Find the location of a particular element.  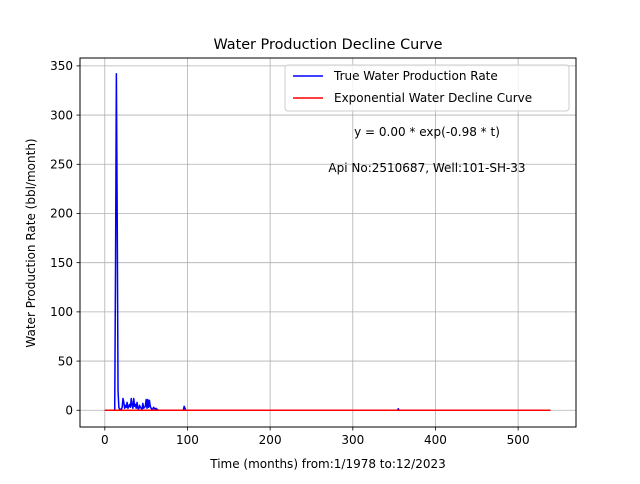

y-axis-label: Water Production Rate (bbl/month) is located at coordinates (31, 242).